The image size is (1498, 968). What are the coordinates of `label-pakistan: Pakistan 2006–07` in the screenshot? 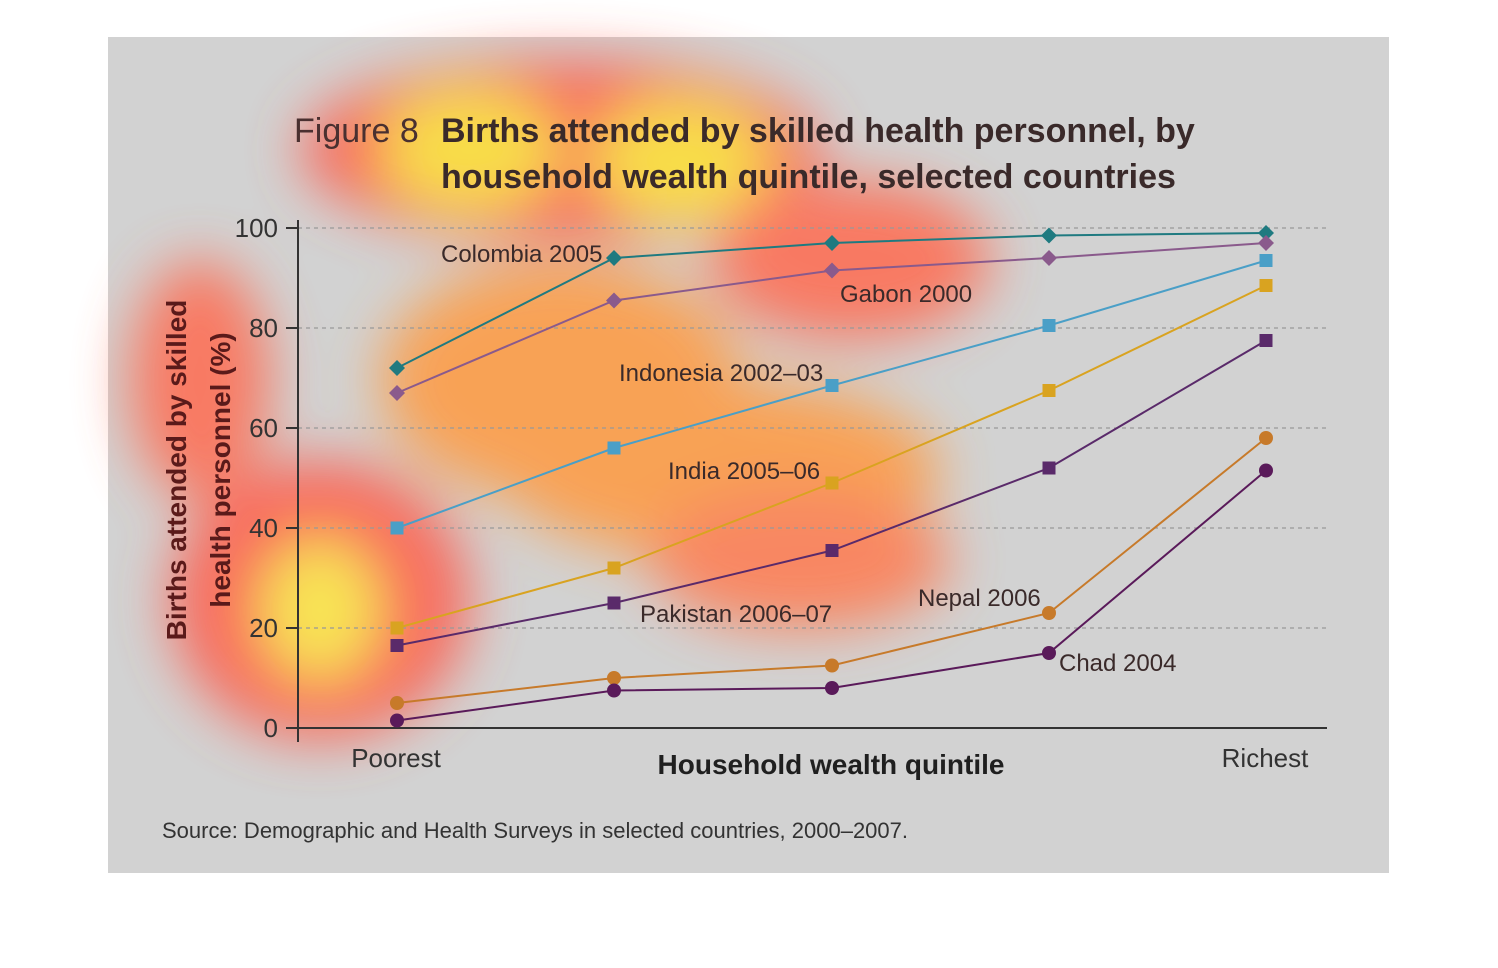 It's located at (736, 614).